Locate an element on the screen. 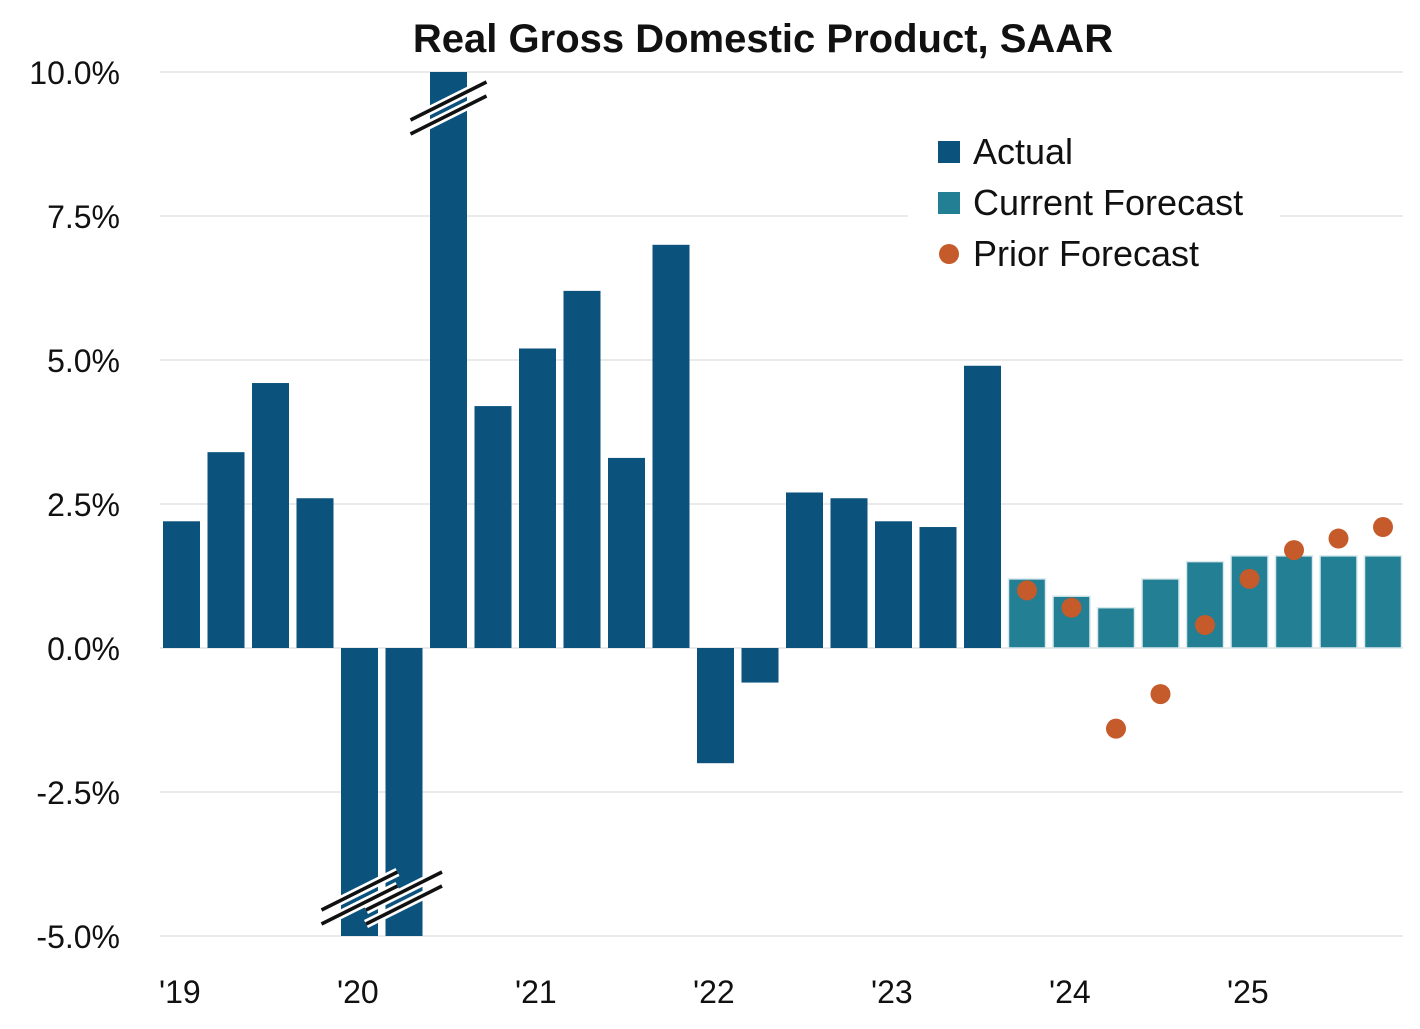 The height and width of the screenshot is (1029, 1420). actual-bar-2020Q3 is located at coordinates (448, 360).